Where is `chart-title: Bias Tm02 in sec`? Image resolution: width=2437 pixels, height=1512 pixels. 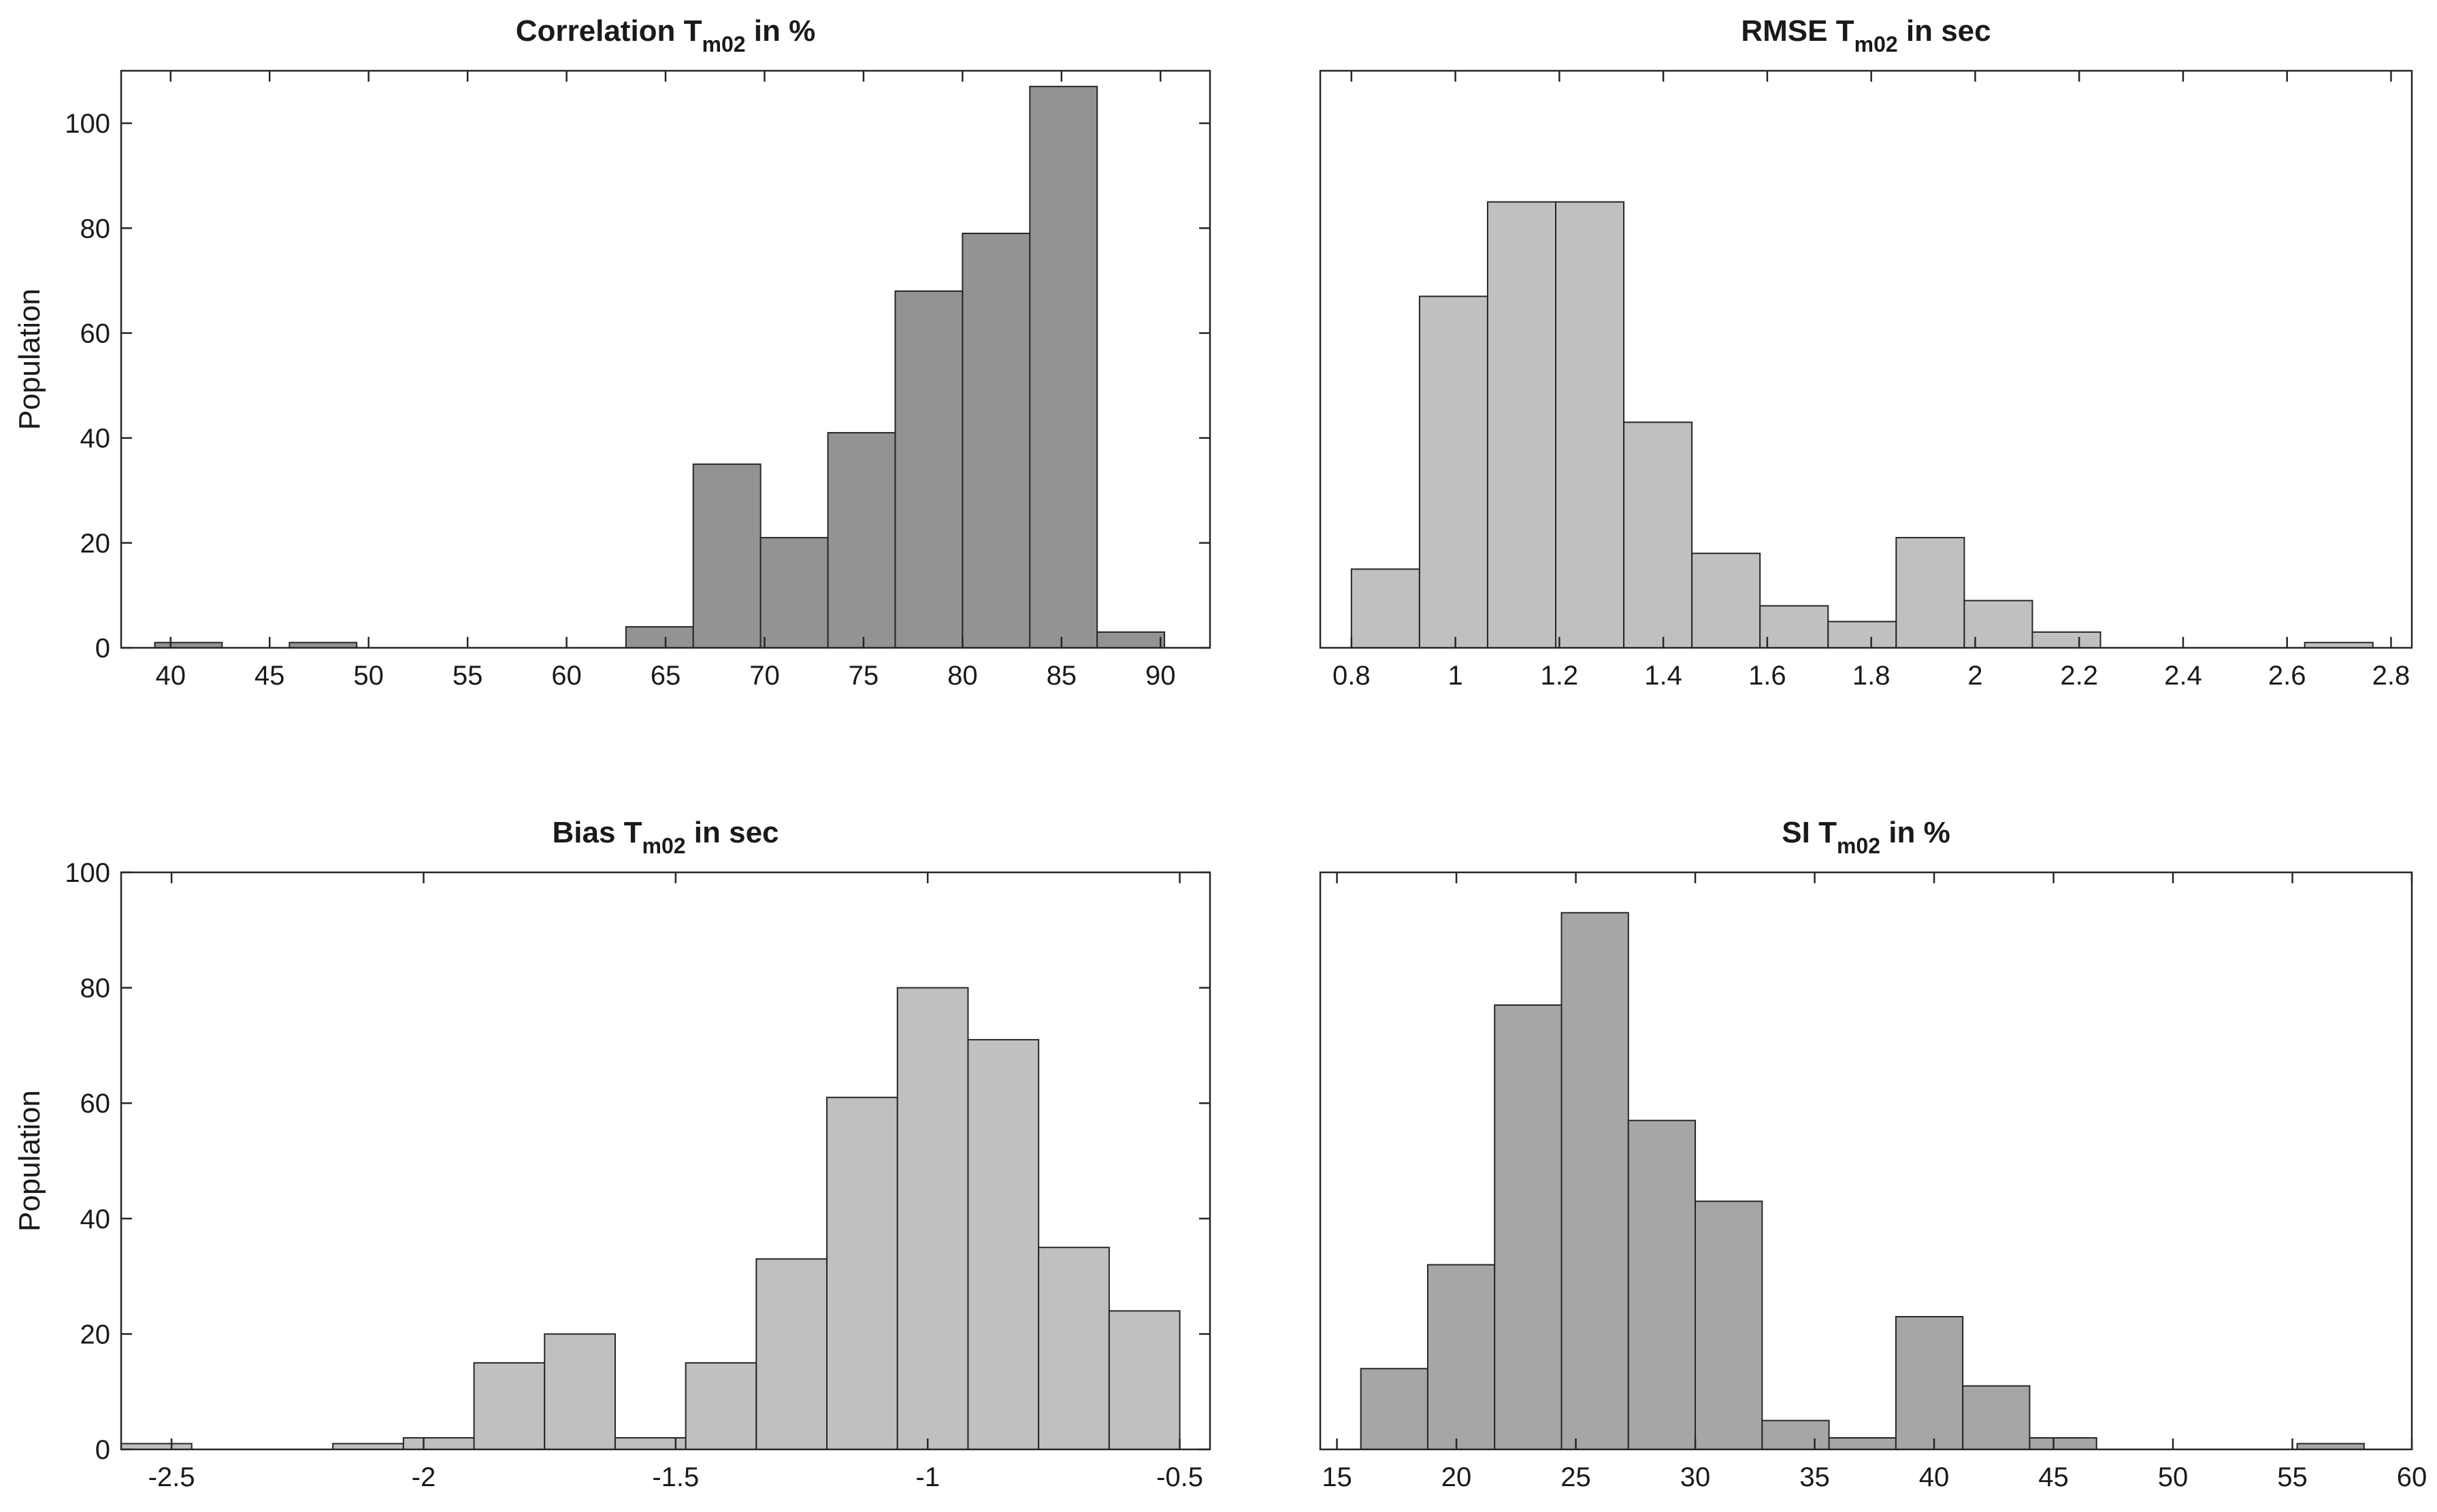 chart-title: Bias Tm02 in sec is located at coordinates (665, 837).